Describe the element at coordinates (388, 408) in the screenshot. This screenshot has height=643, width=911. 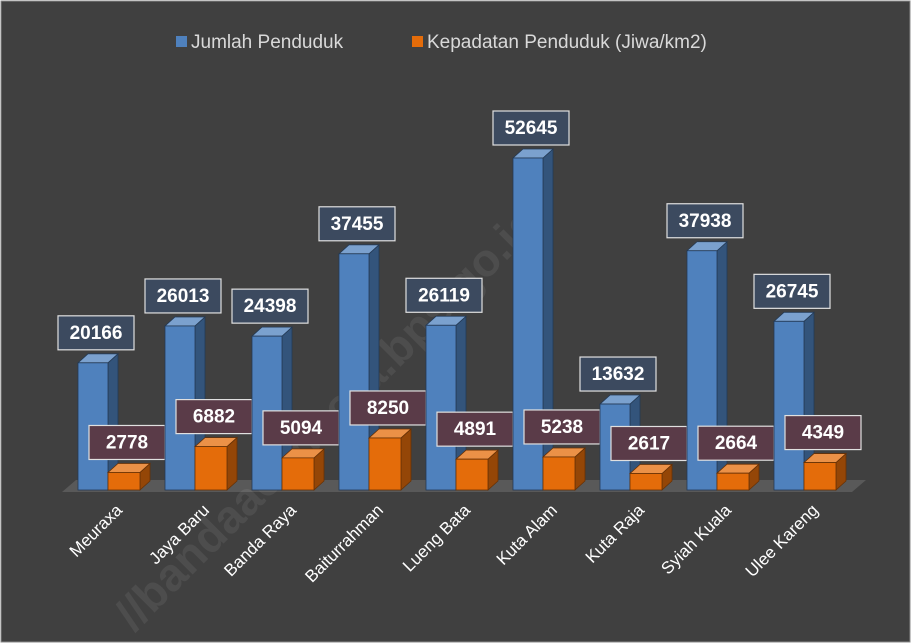
I see `data-label: 8250` at that location.